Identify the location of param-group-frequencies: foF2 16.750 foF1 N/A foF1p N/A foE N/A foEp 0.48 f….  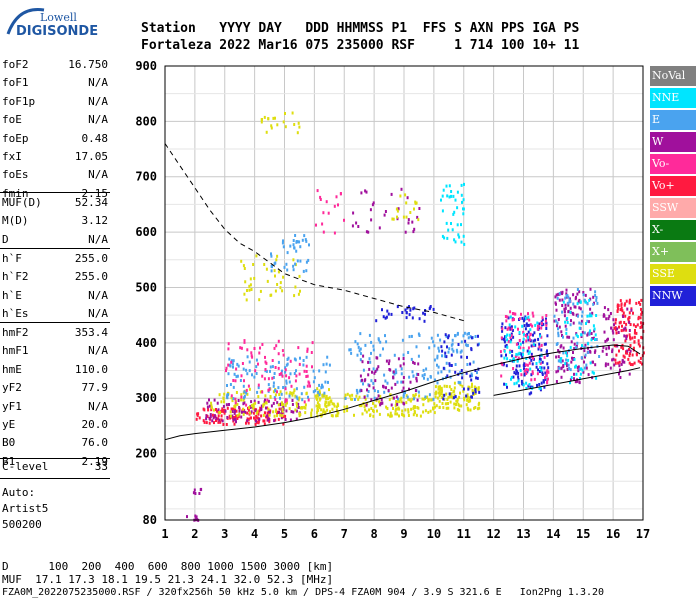
(56, 129).